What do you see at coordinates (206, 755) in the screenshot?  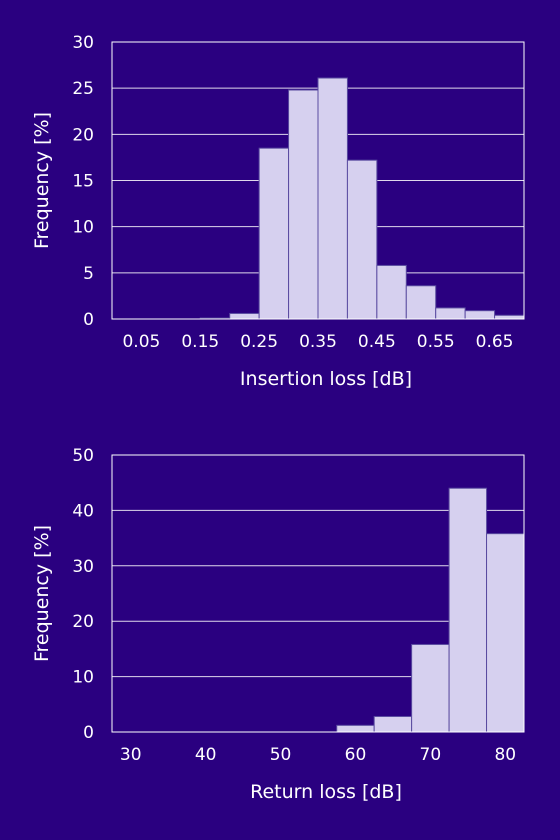 I see `x-tick-label: 40` at bounding box center [206, 755].